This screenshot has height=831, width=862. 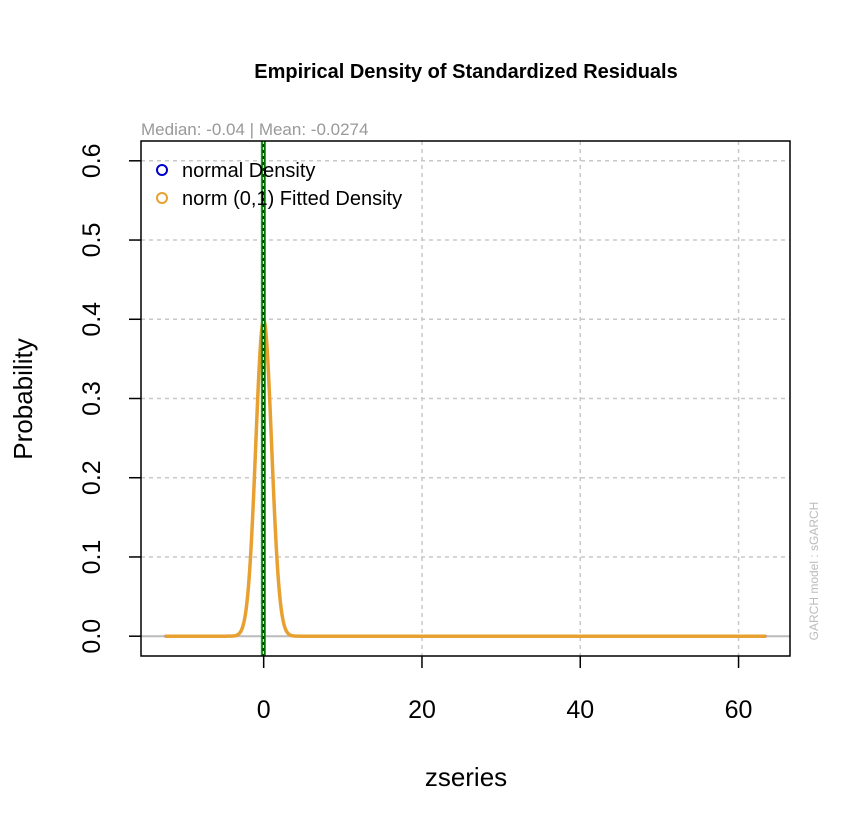 I want to click on x-tick-label-0: 0, so click(x=264, y=710).